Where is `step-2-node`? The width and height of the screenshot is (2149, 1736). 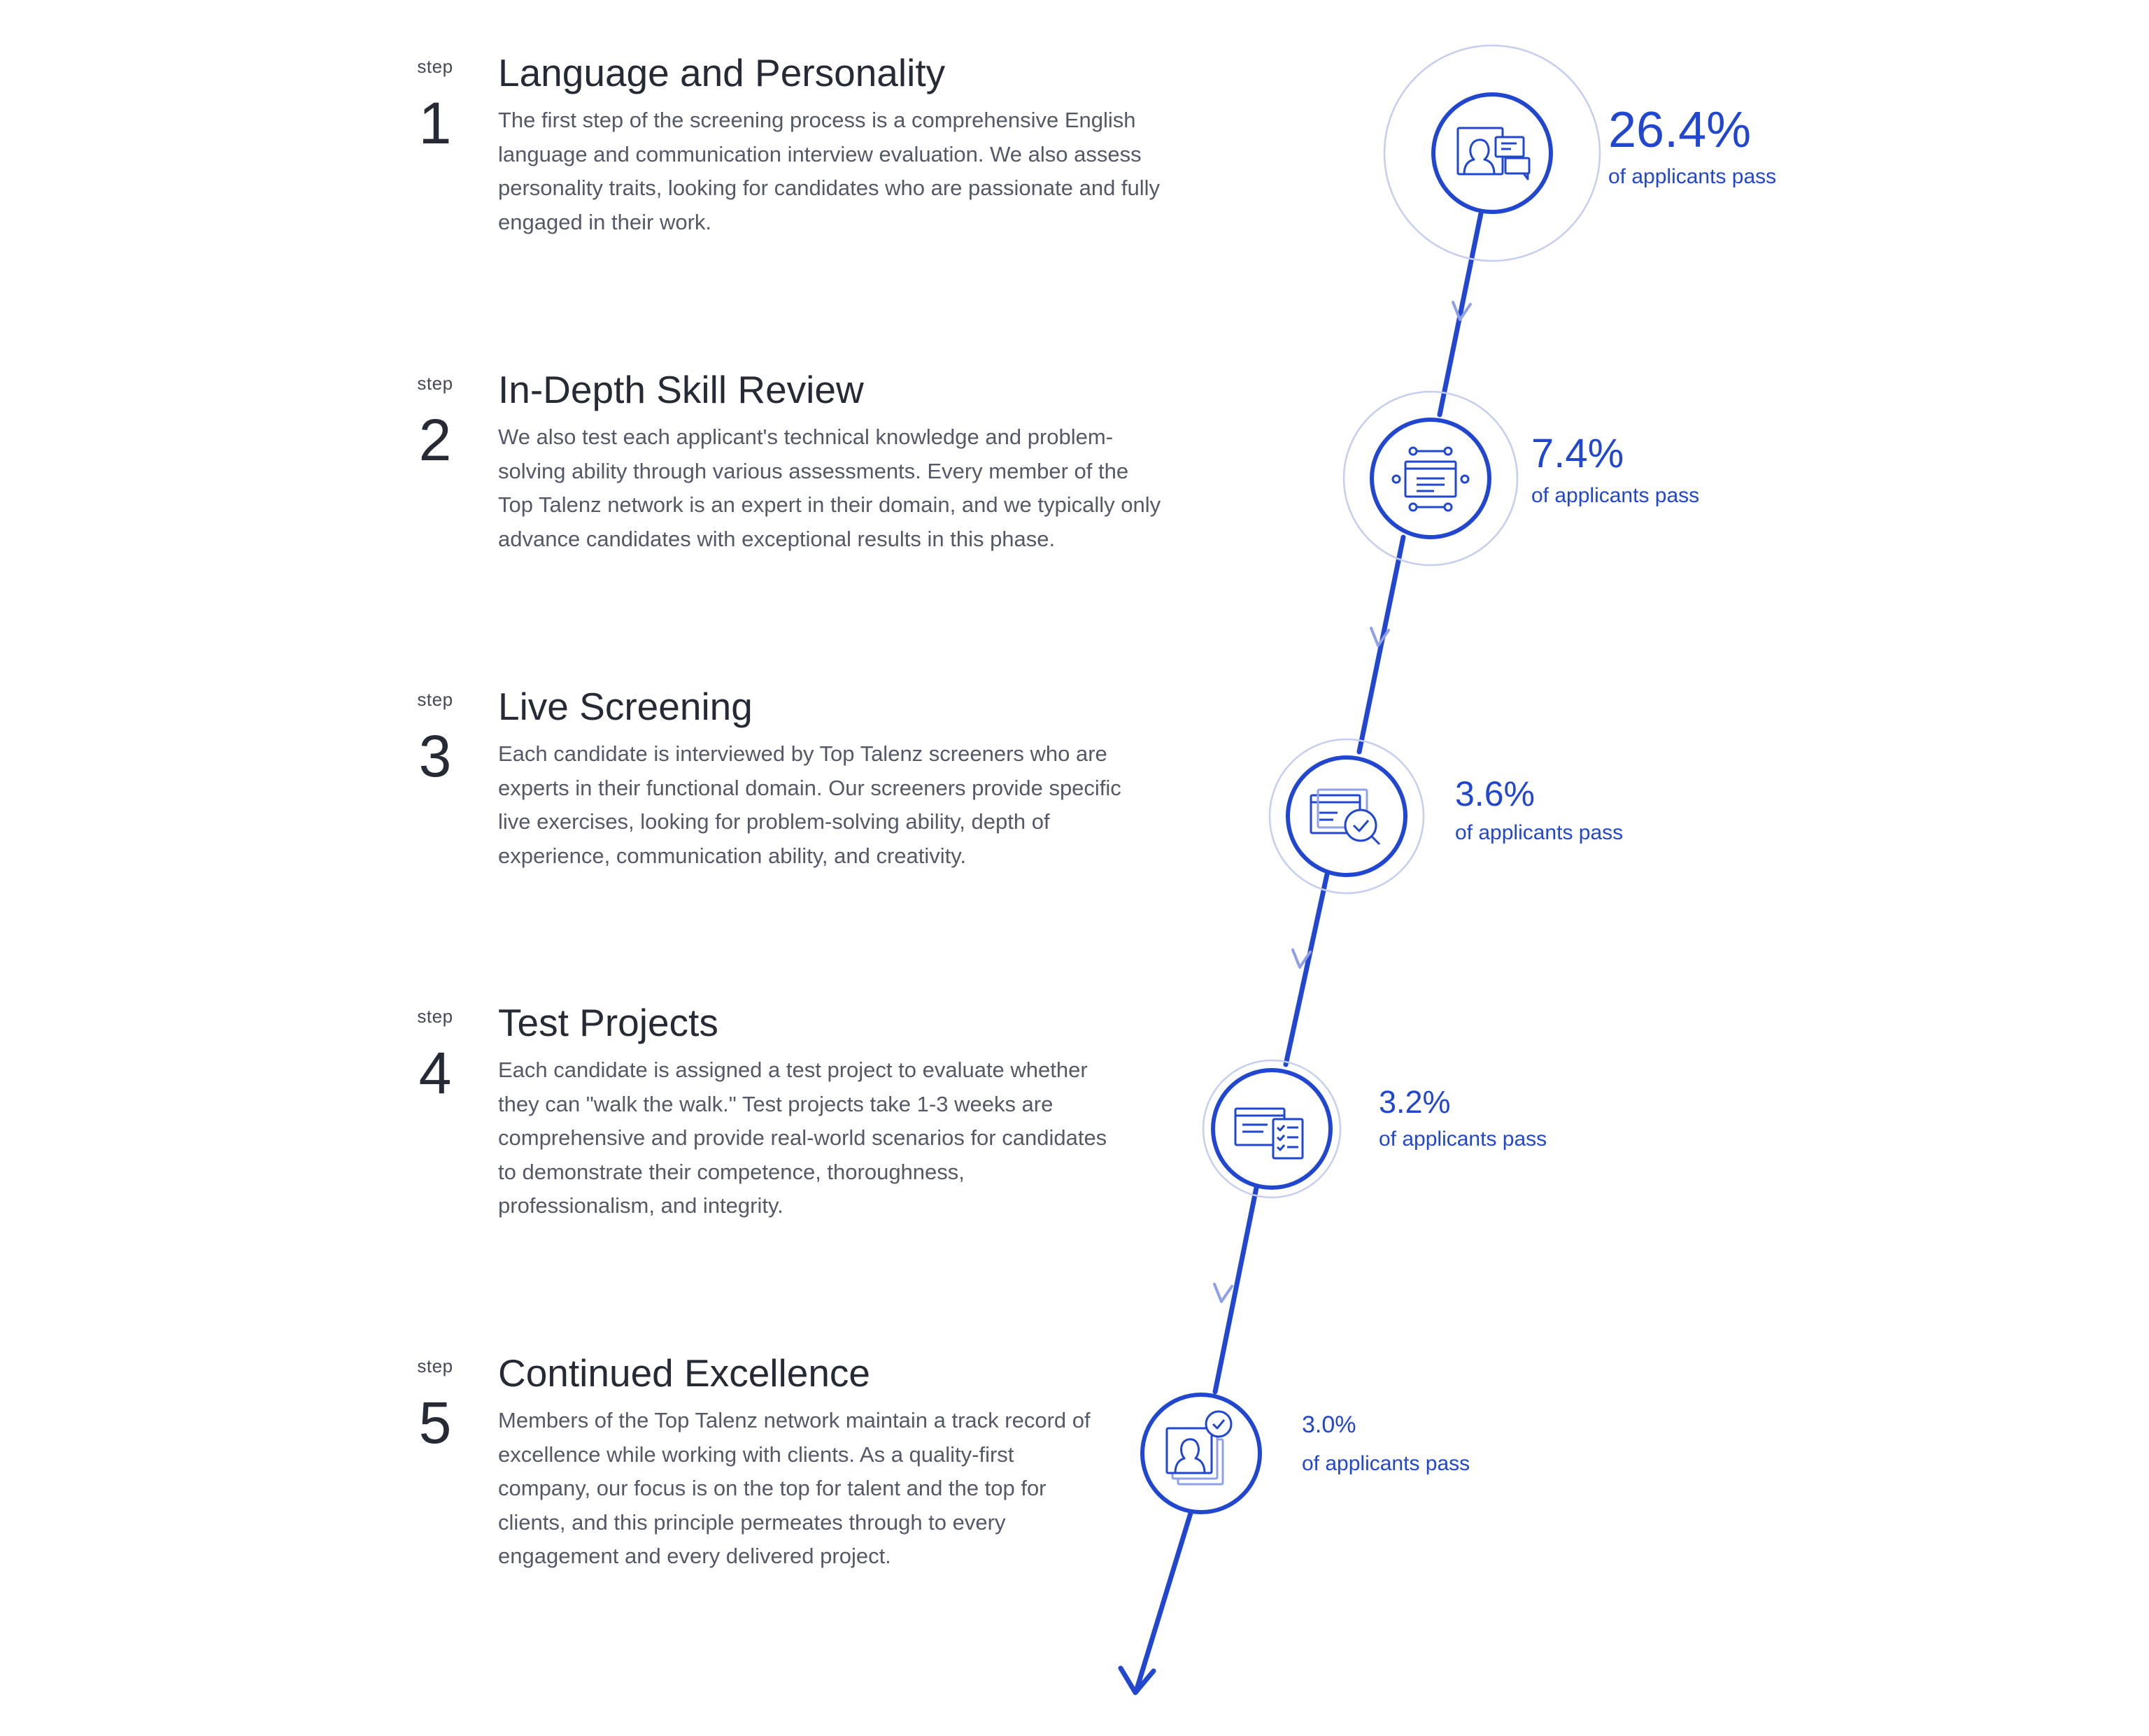 step-2-node is located at coordinates (1431, 478).